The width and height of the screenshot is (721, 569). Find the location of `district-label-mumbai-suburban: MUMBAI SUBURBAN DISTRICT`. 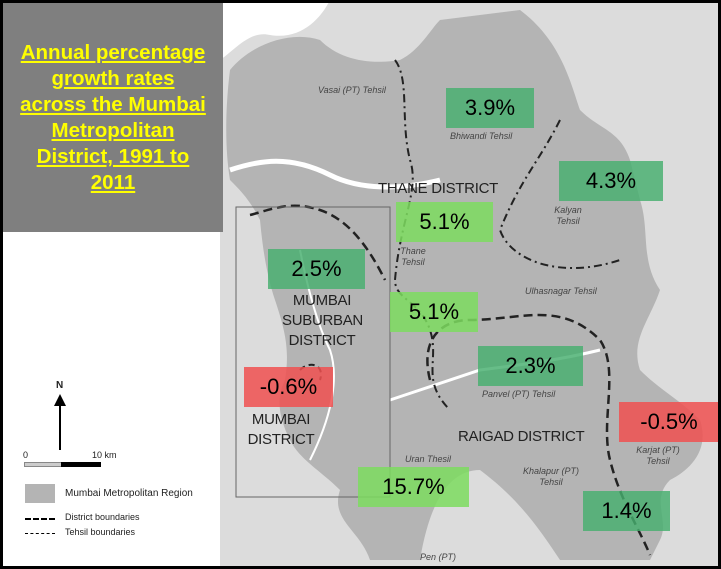

district-label-mumbai-suburban: MUMBAI SUBURBAN DISTRICT is located at coordinates (322, 320).